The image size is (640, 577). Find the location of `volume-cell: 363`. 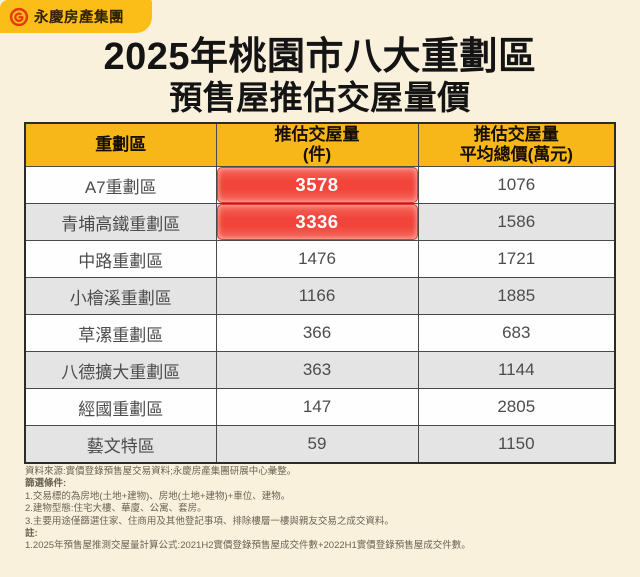

volume-cell: 363 is located at coordinates (317, 370).